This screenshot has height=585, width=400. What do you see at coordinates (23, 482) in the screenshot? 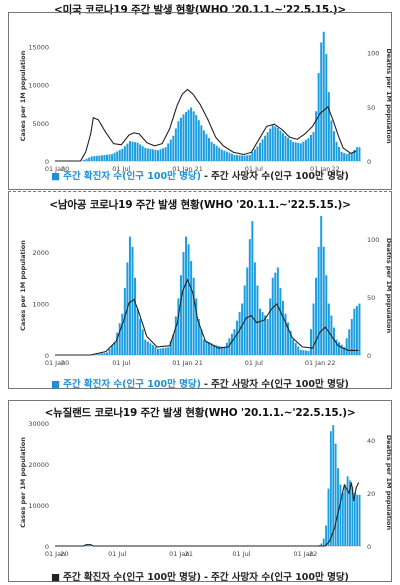
I see `y-axis-title: Cases per 1M population` at bounding box center [23, 482].